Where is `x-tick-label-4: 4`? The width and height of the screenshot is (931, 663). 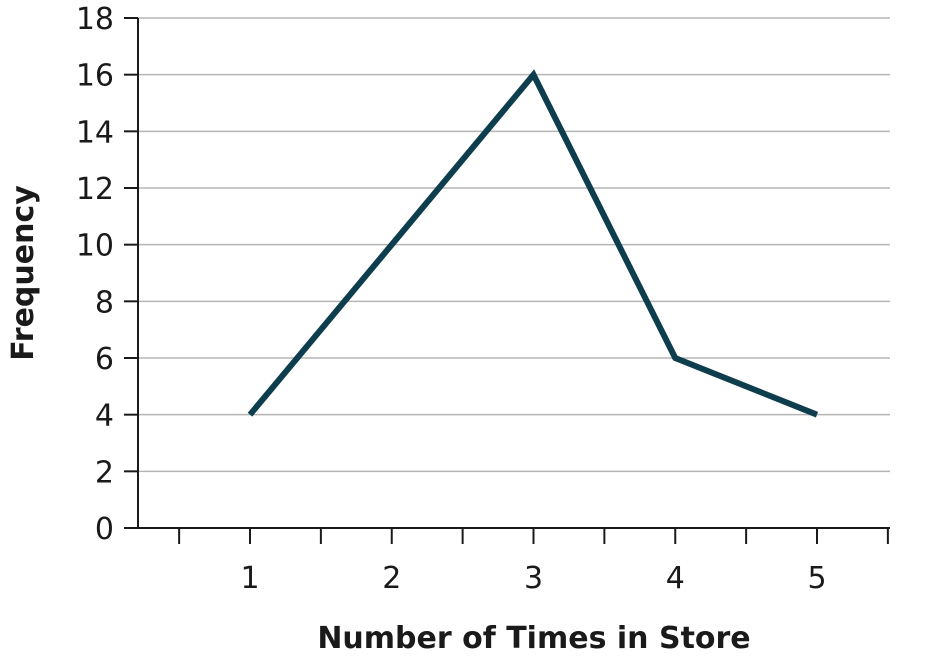
x-tick-label-4: 4 is located at coordinates (675, 578).